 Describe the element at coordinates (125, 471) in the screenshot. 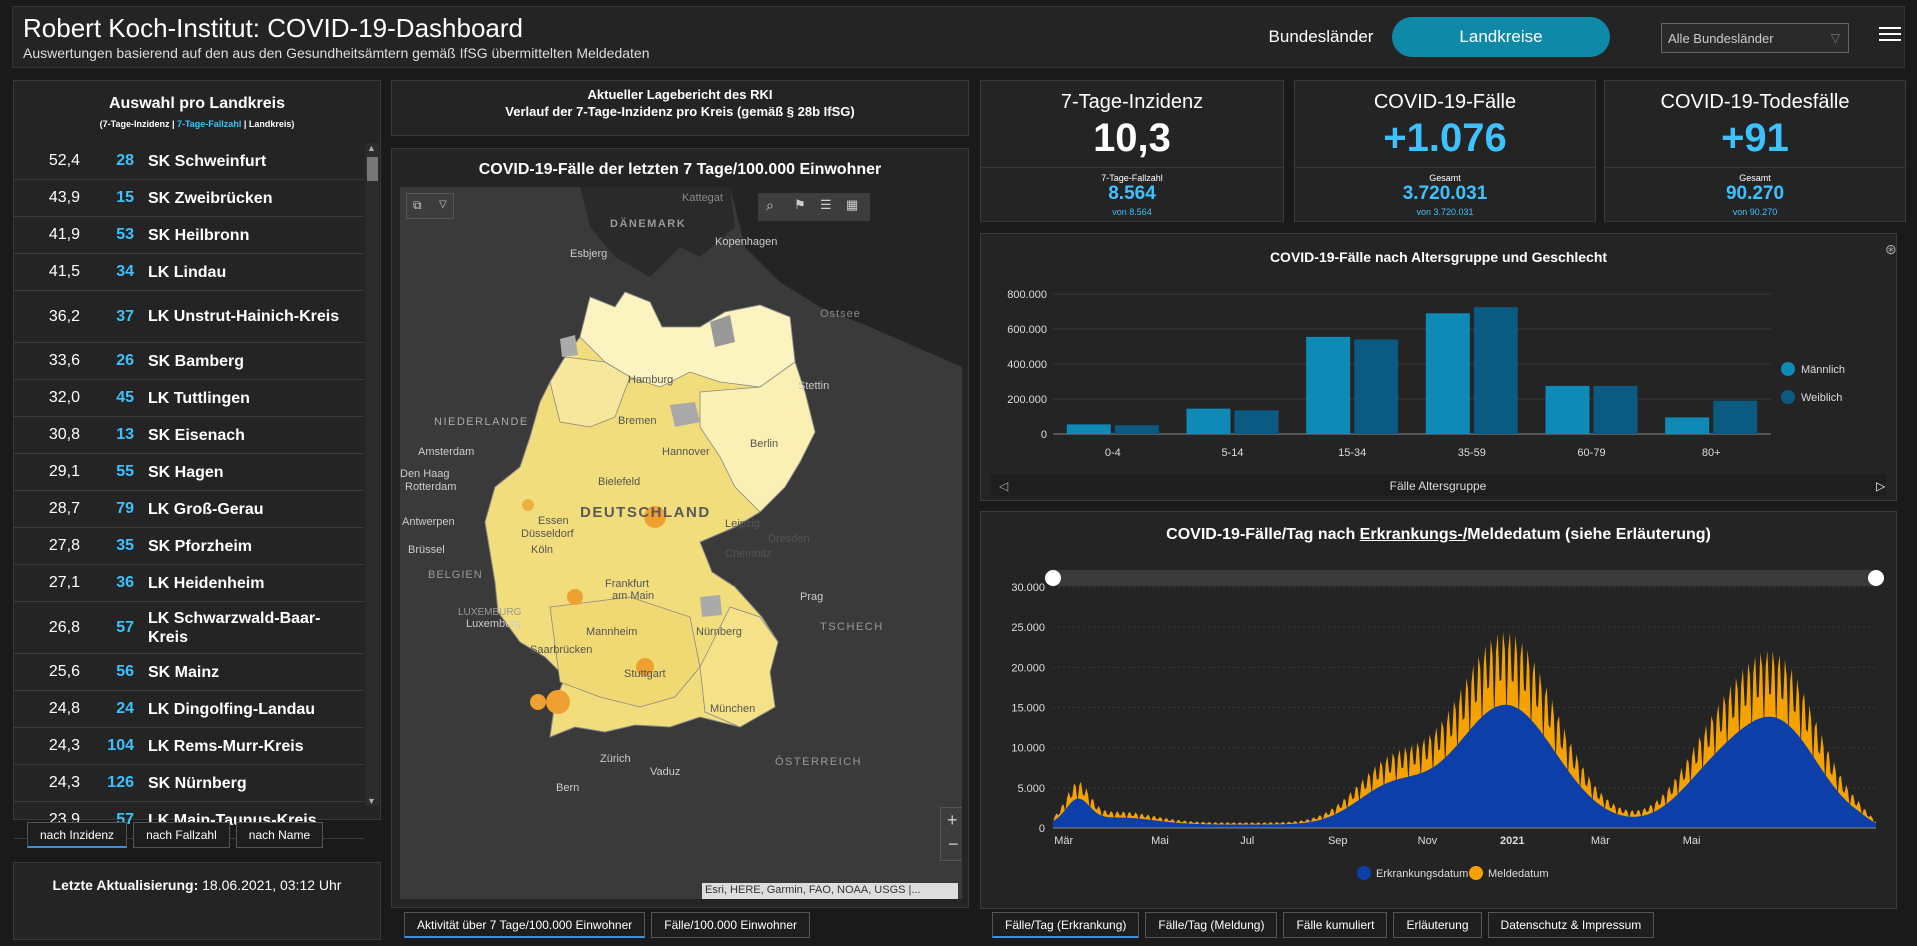

I see `district-case-count: 55` at that location.